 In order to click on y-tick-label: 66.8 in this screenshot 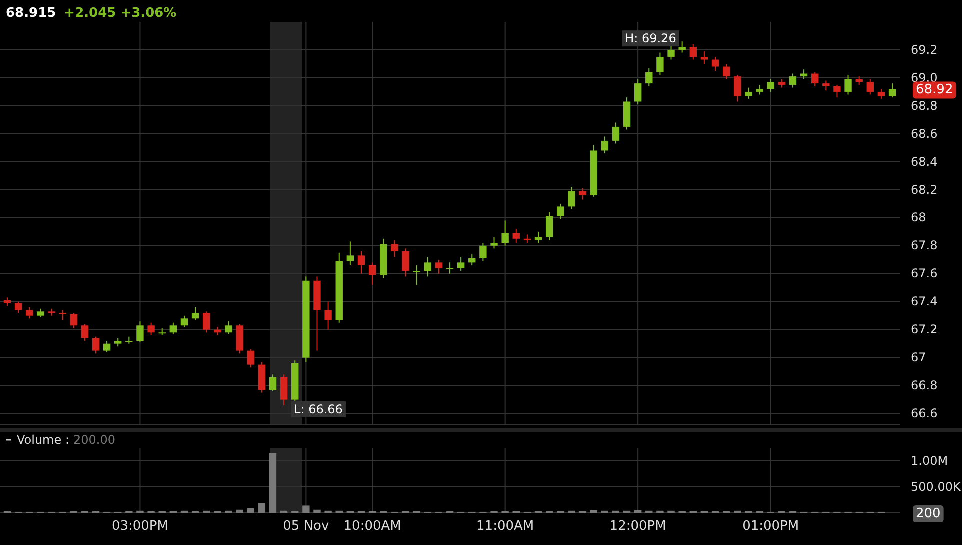, I will do `click(924, 385)`.